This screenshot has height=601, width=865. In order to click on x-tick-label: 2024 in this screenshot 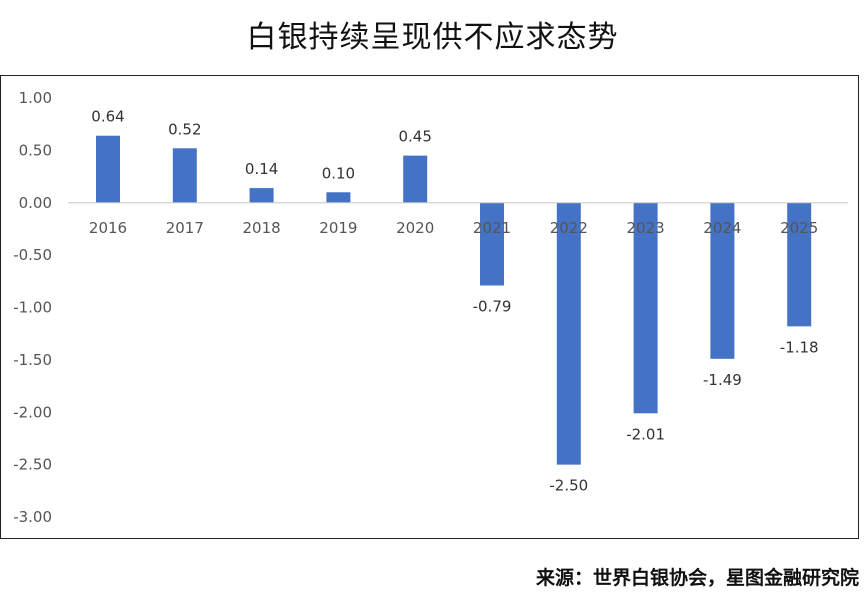, I will do `click(722, 228)`.